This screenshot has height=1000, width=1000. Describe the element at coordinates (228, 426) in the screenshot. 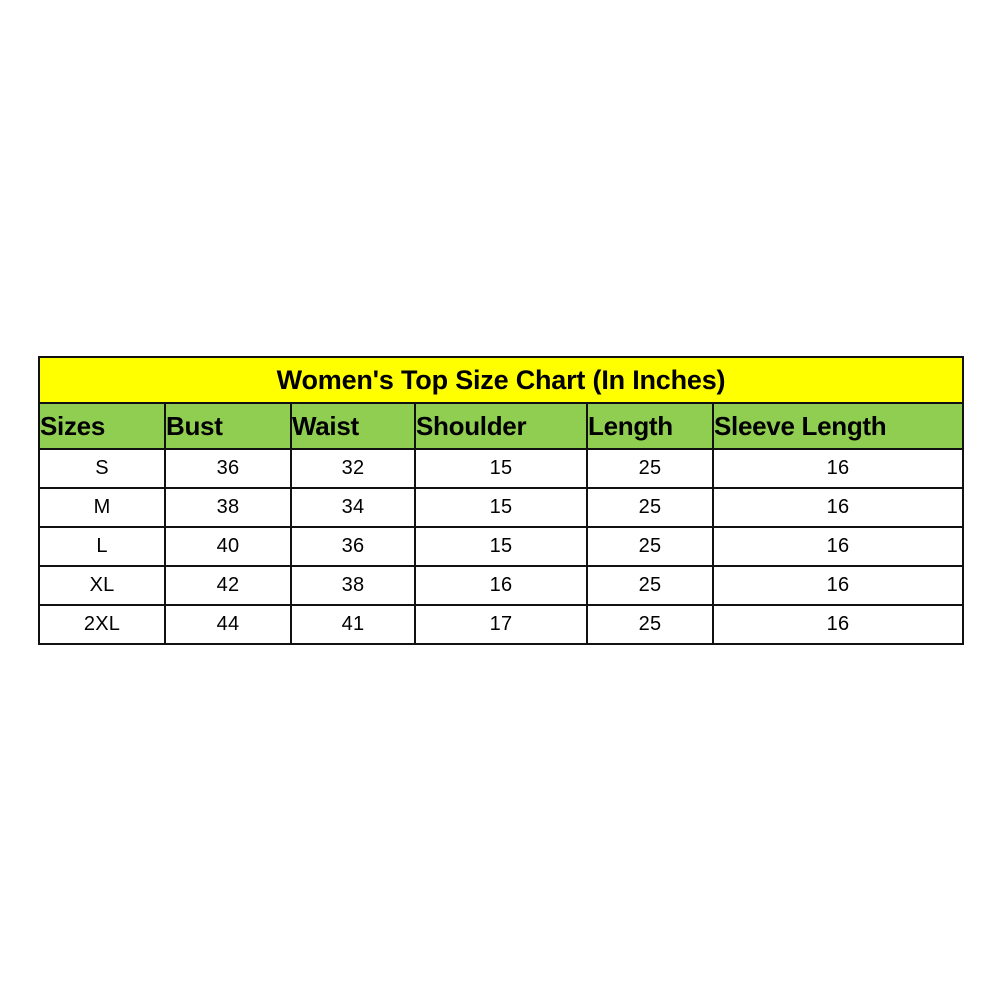

I see `column-header-bust: Bust` at that location.